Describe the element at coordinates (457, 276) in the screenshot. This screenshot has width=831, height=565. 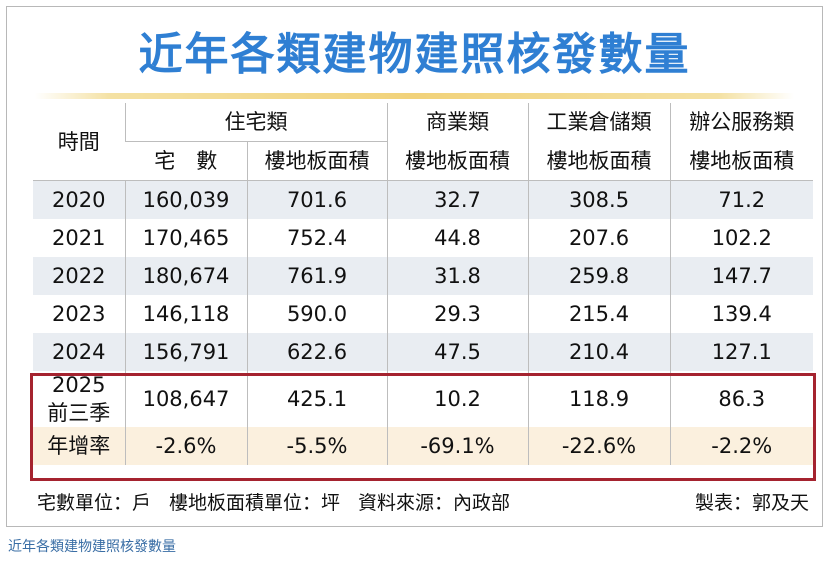
I see `cell-commercial-floor: 31.8` at that location.